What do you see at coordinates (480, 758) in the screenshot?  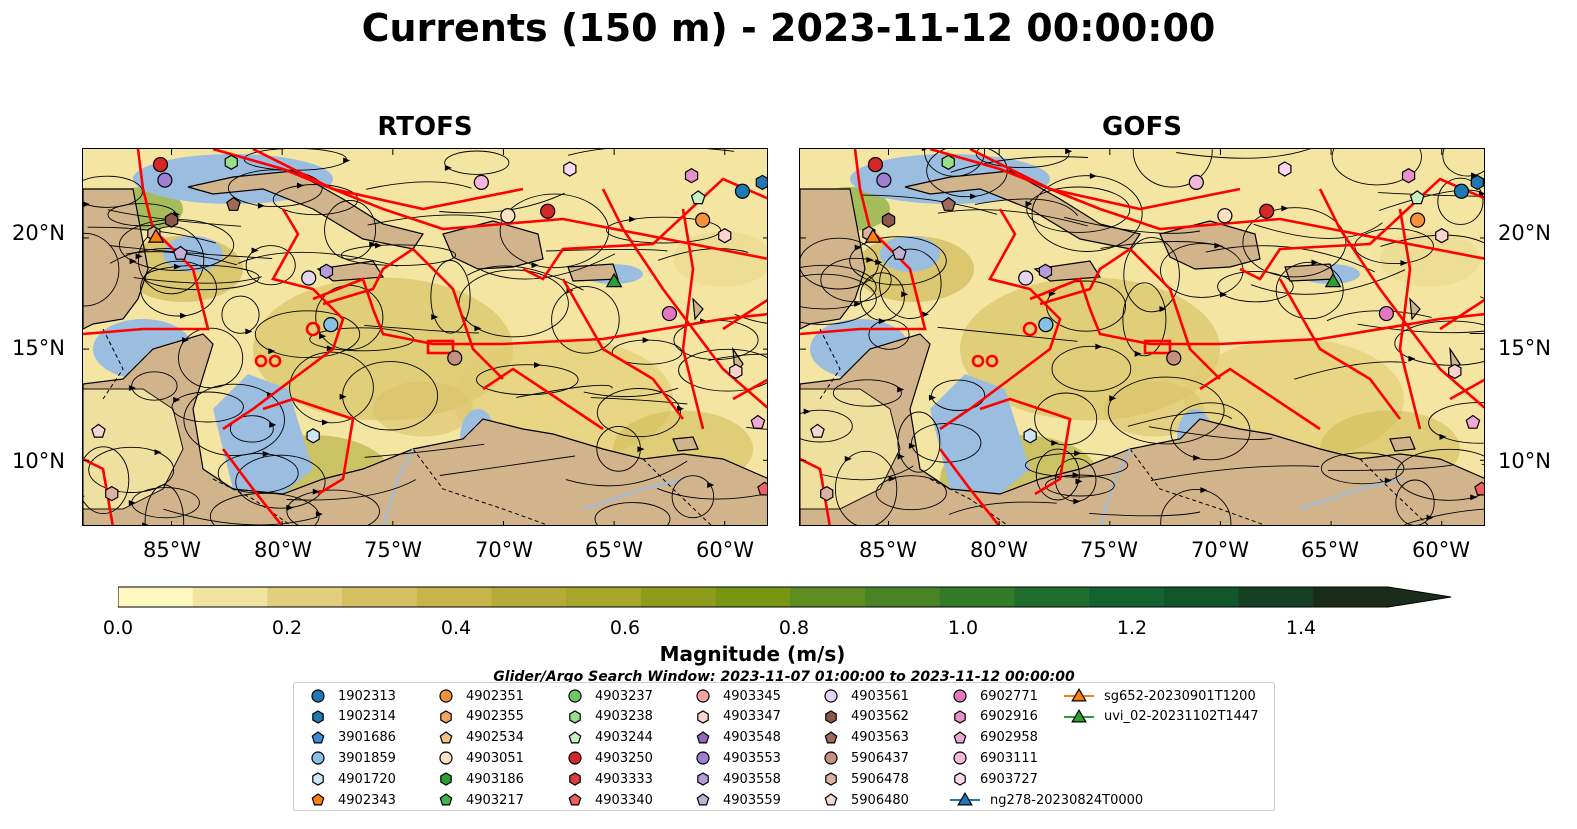 I see `legend-item: 4903051` at bounding box center [480, 758].